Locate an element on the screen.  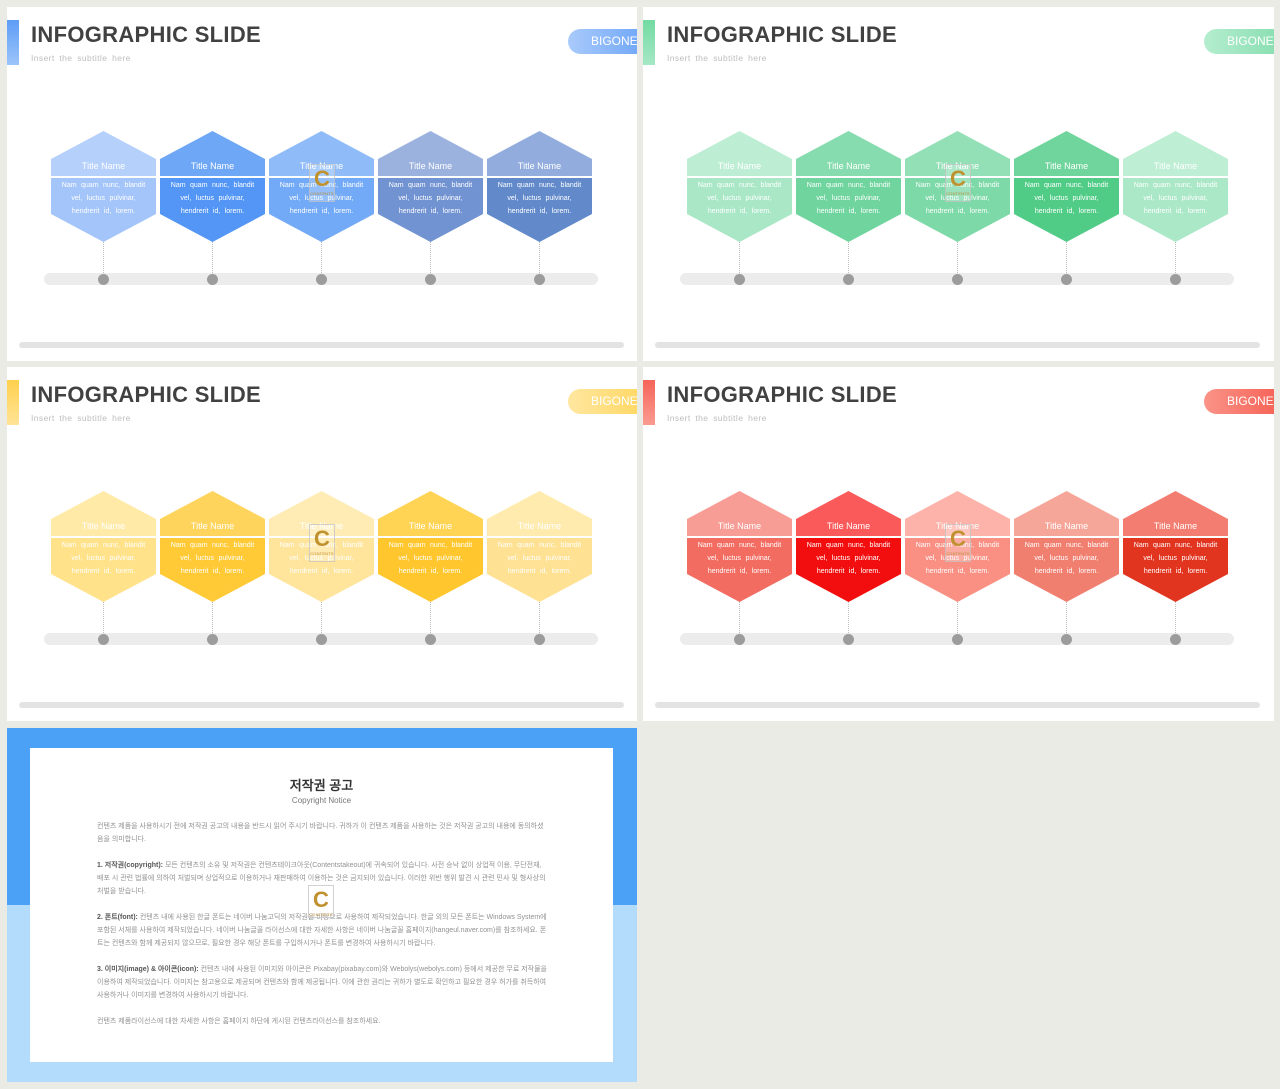
notice-paragraph-label: 1. 저작권(copyright): is located at coordinates (130, 865).